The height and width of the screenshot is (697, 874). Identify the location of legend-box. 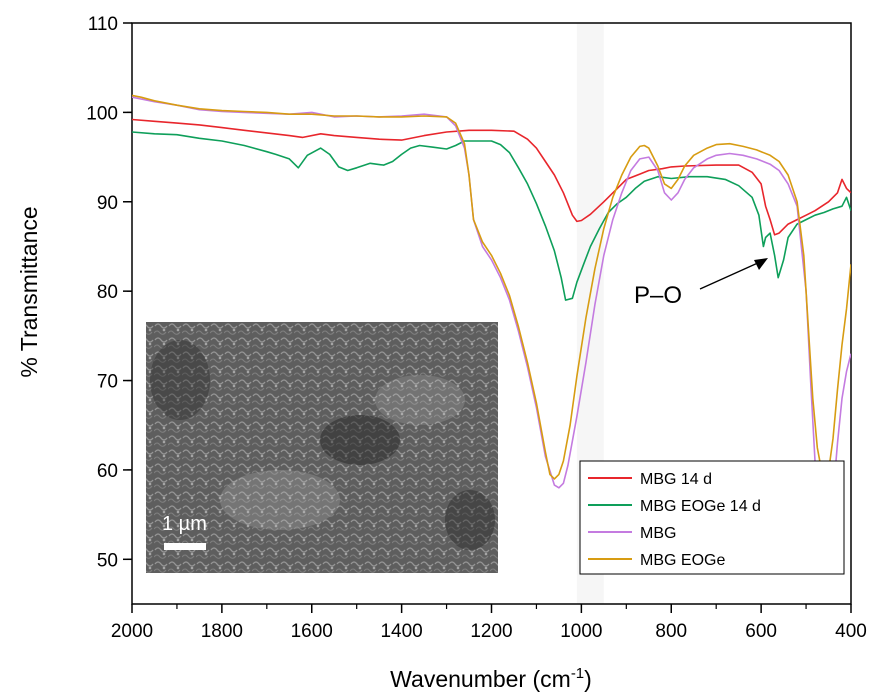
(712, 517).